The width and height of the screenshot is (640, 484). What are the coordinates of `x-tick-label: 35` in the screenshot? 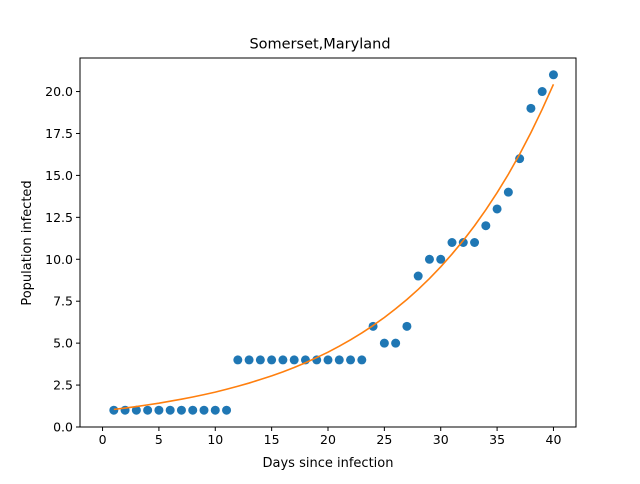 It's located at (497, 439).